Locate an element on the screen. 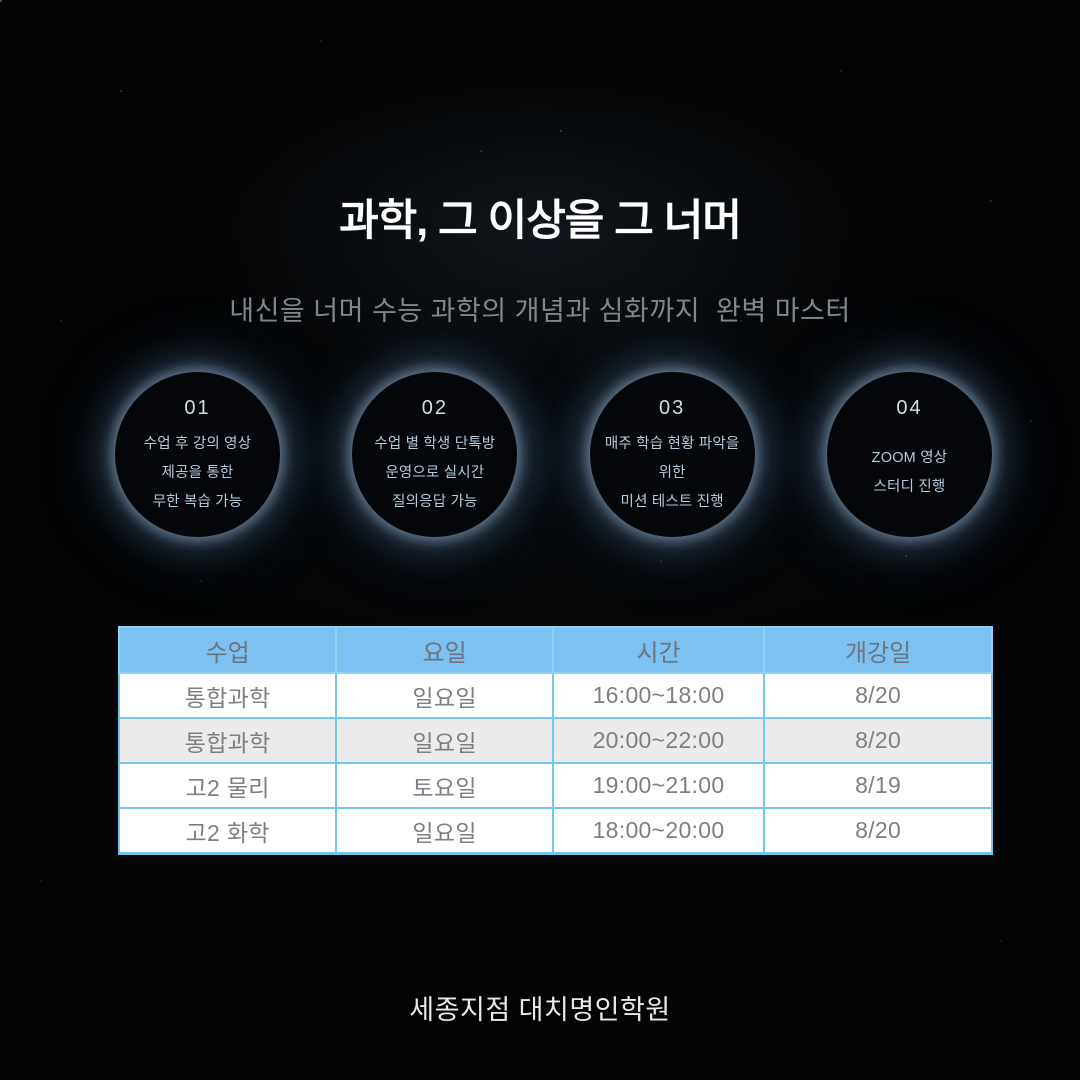 The image size is (1080, 1080). cell-time: 18:00~20:00 is located at coordinates (658, 831).